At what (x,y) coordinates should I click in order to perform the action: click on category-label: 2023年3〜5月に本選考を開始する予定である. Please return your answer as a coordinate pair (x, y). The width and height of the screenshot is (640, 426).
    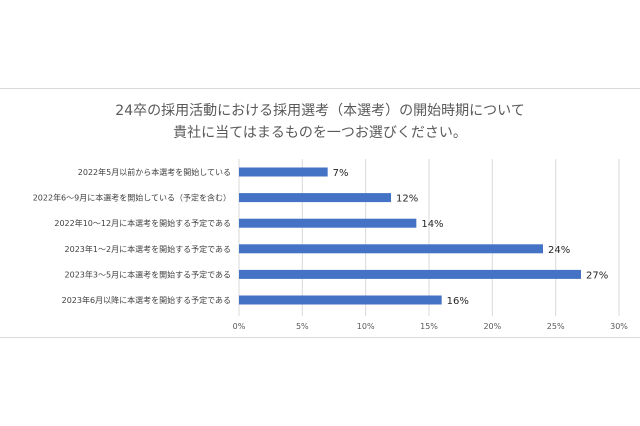
    Looking at the image, I should click on (148, 274).